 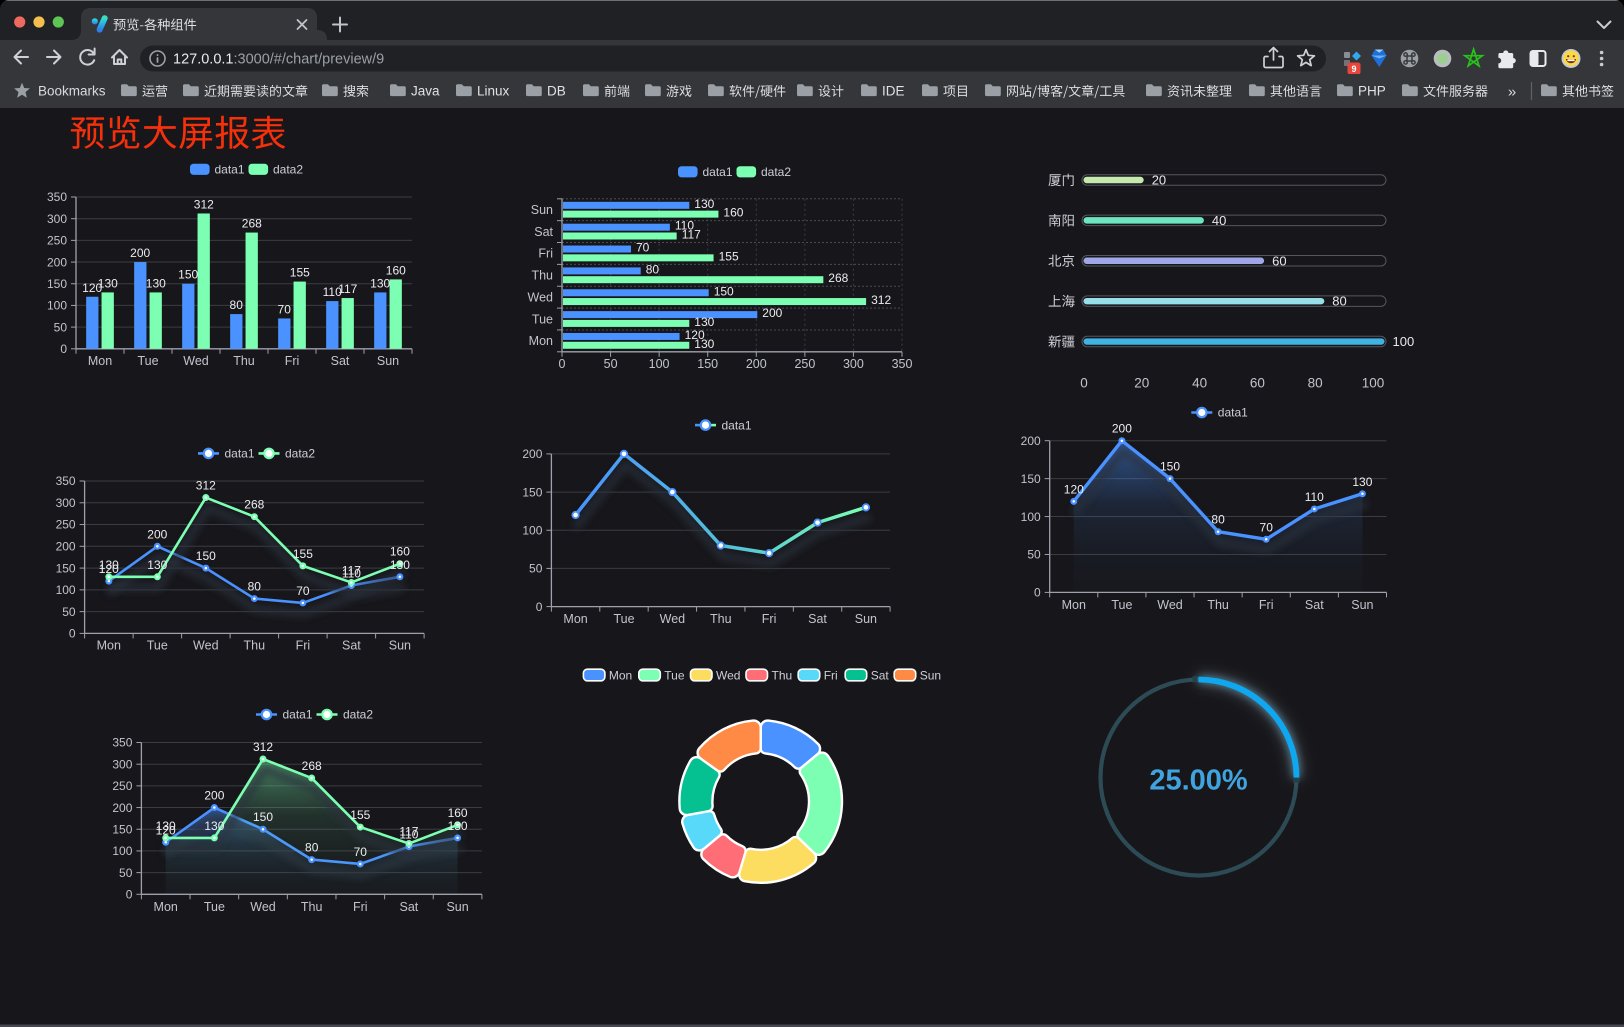 What do you see at coordinates (72, 91) in the screenshot?
I see `svg-text: Bookmarks` at bounding box center [72, 91].